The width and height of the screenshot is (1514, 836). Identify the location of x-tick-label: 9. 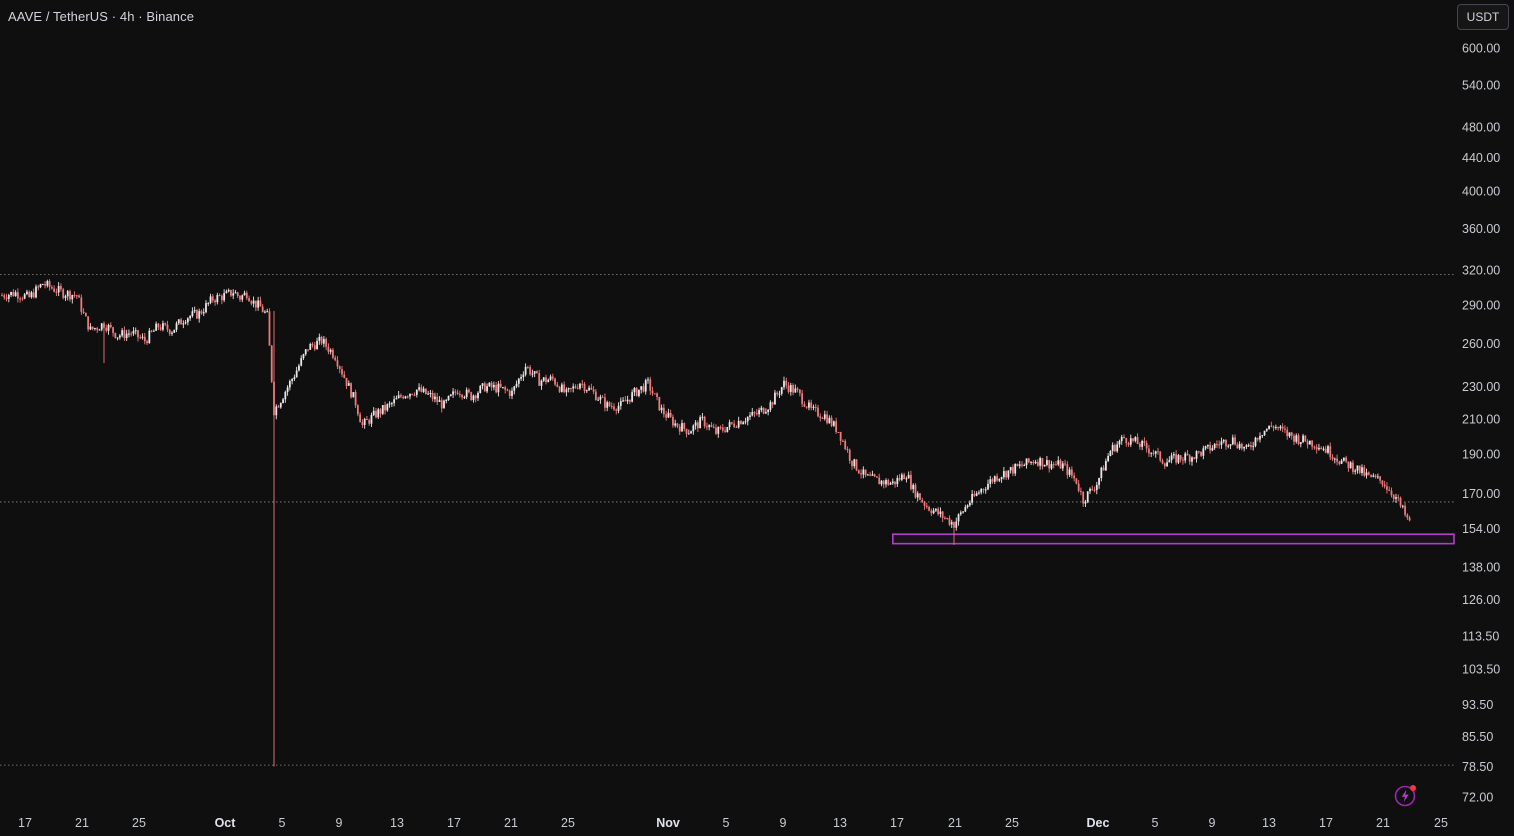
(783, 823).